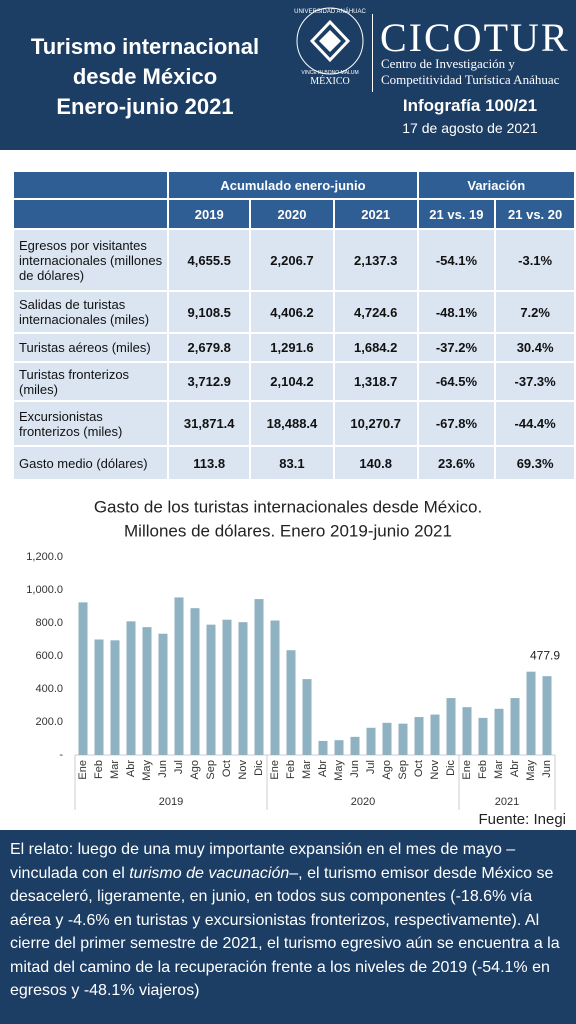 The width and height of the screenshot is (576, 1024). I want to click on group-label: 2019, so click(171, 802).